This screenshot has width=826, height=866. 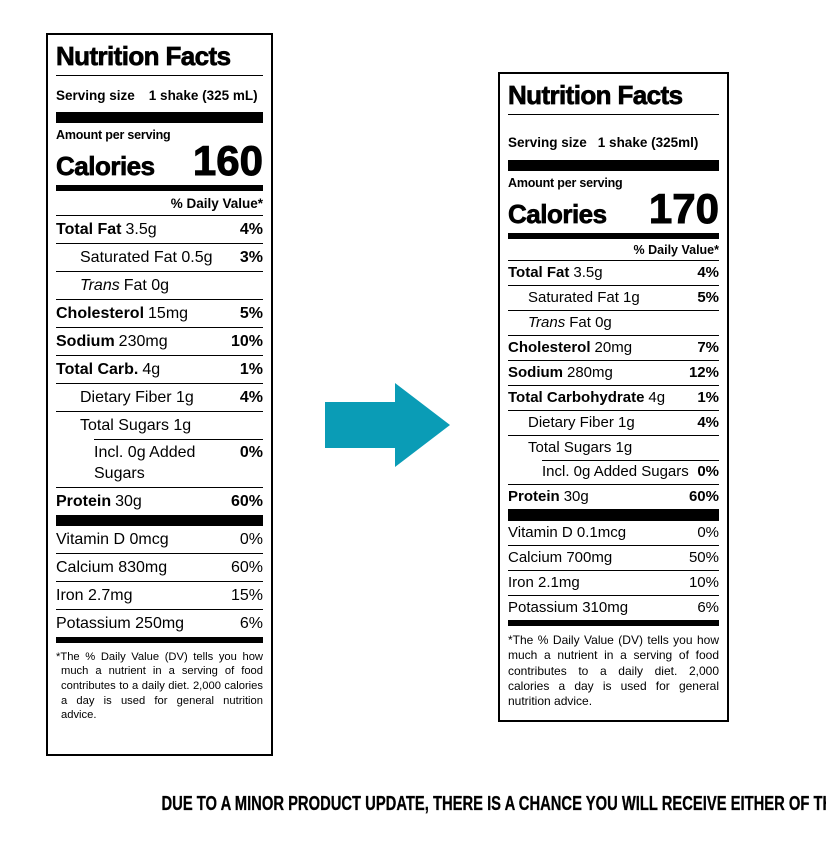 I want to click on calories-label: Calories, so click(x=558, y=214).